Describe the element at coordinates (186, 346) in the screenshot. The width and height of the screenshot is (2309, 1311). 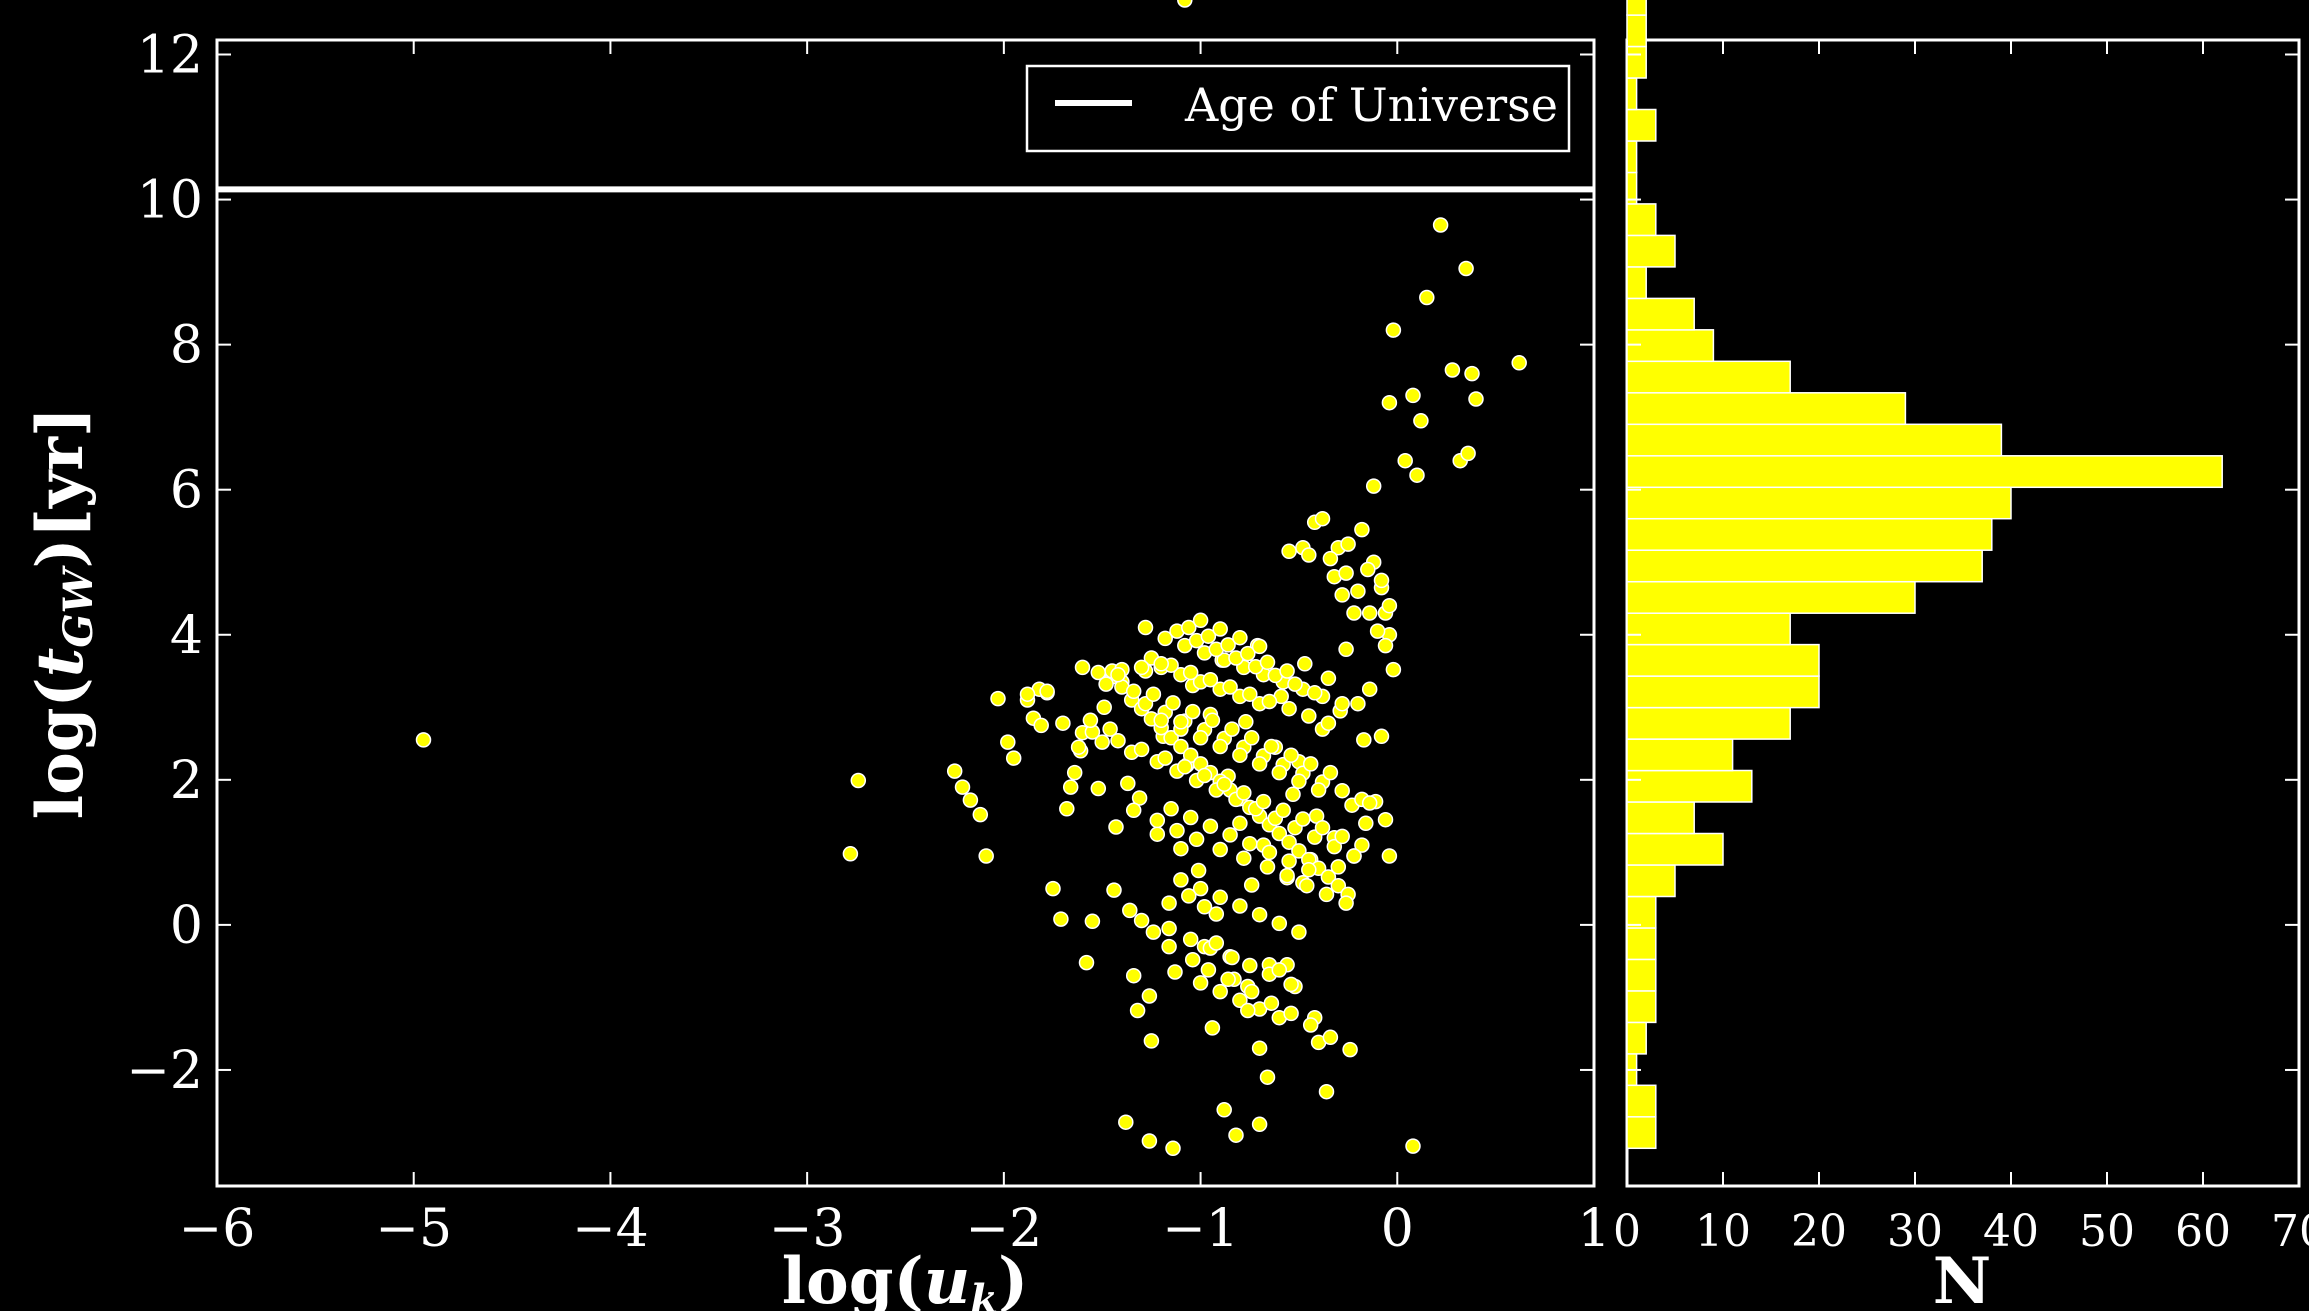
I see `y-tick-label: 8` at that location.